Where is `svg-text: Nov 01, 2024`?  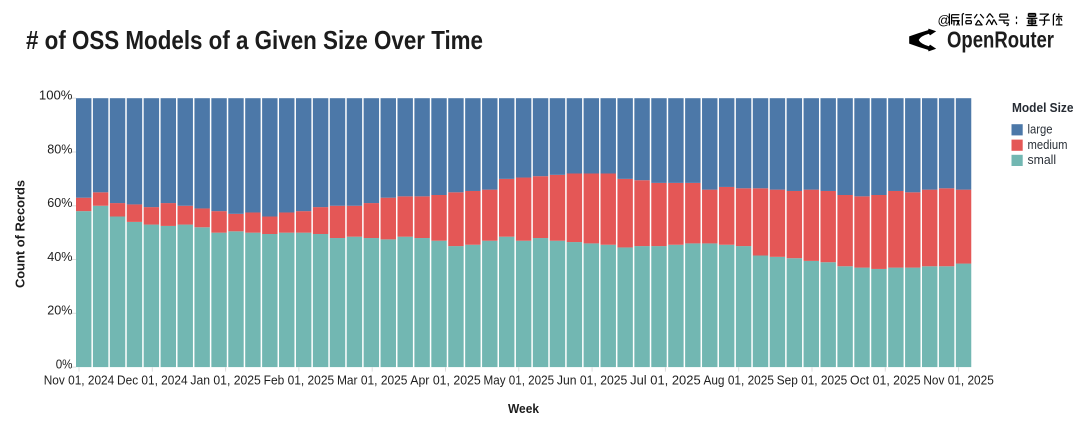 svg-text: Nov 01, 2024 is located at coordinates (79, 380).